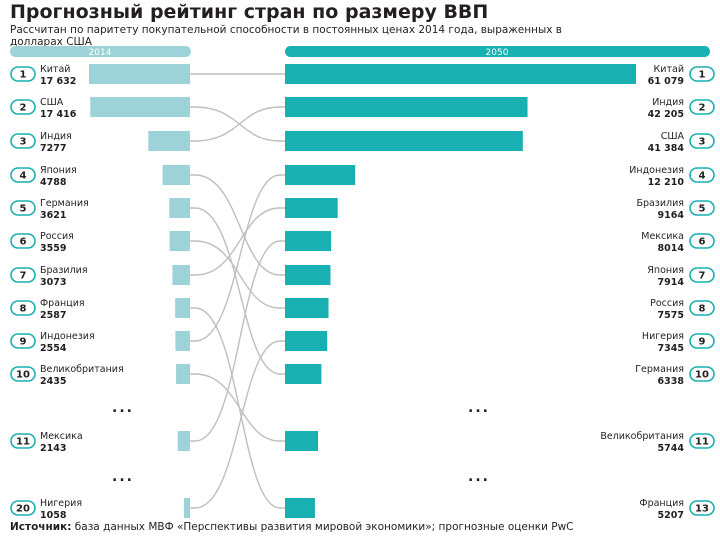  What do you see at coordinates (666, 114) in the screenshot?
I see `value-label: 42 205` at bounding box center [666, 114].